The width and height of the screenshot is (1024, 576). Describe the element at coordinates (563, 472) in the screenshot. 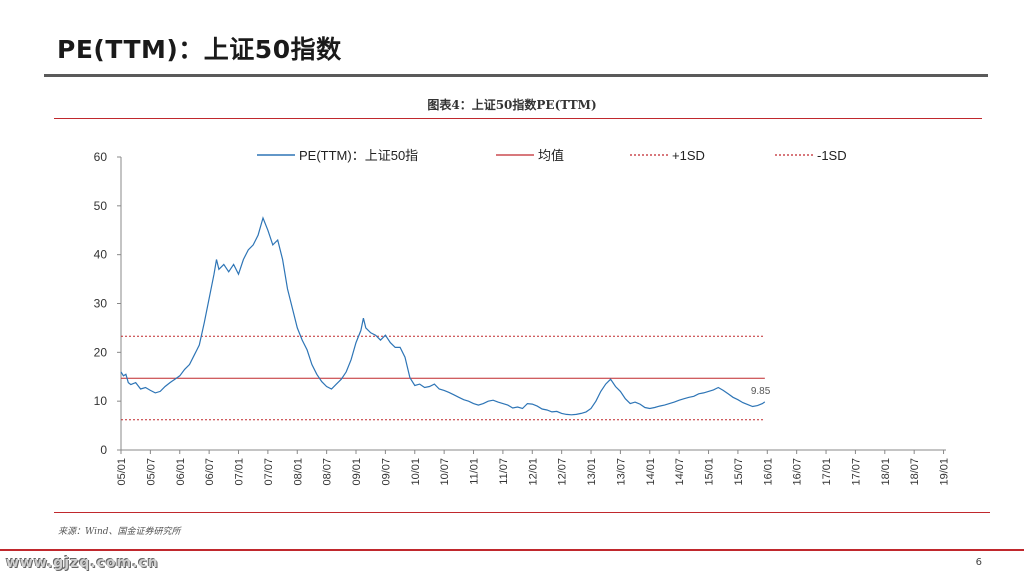

I see `x-tick-label: 12/07` at that location.